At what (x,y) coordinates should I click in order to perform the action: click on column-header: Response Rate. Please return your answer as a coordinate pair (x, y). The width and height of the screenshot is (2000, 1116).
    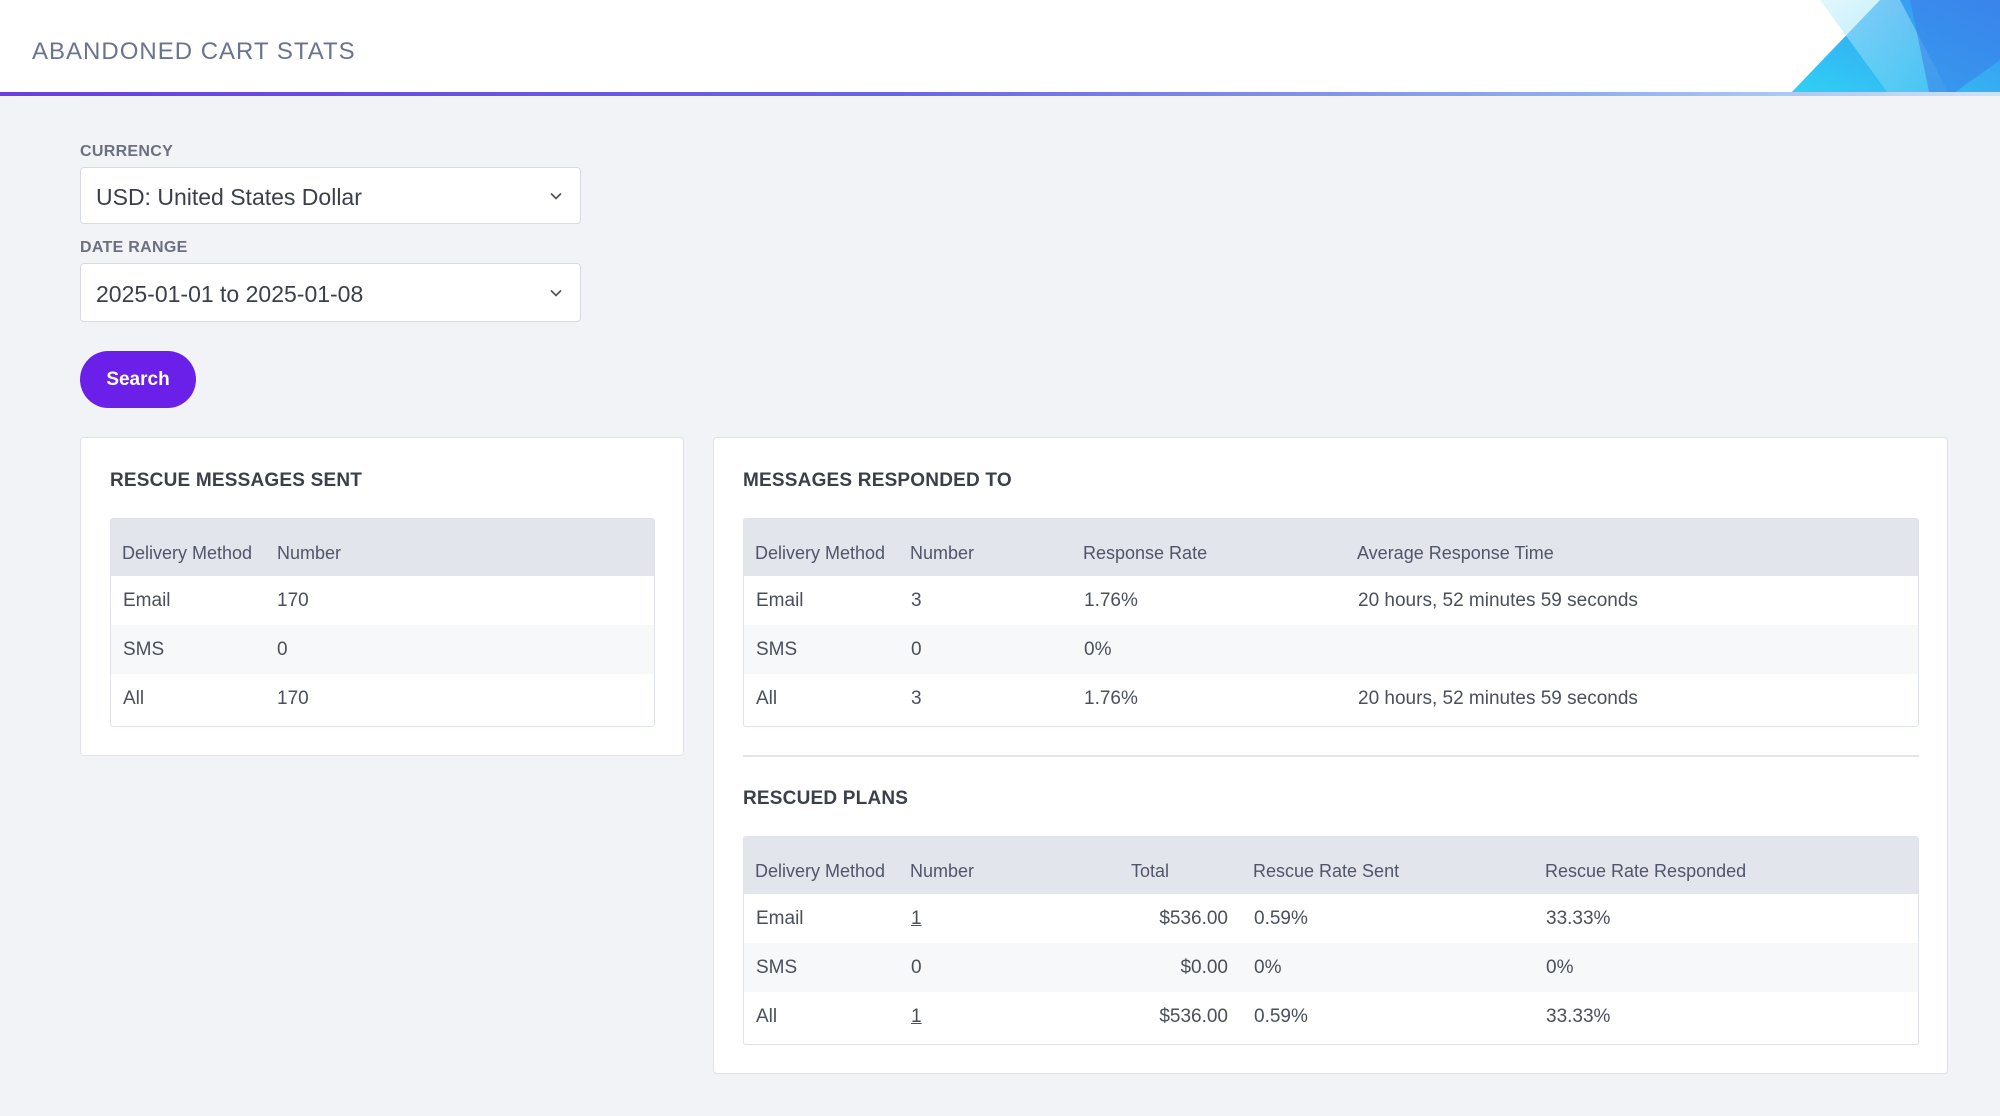
    Looking at the image, I should click on (1145, 553).